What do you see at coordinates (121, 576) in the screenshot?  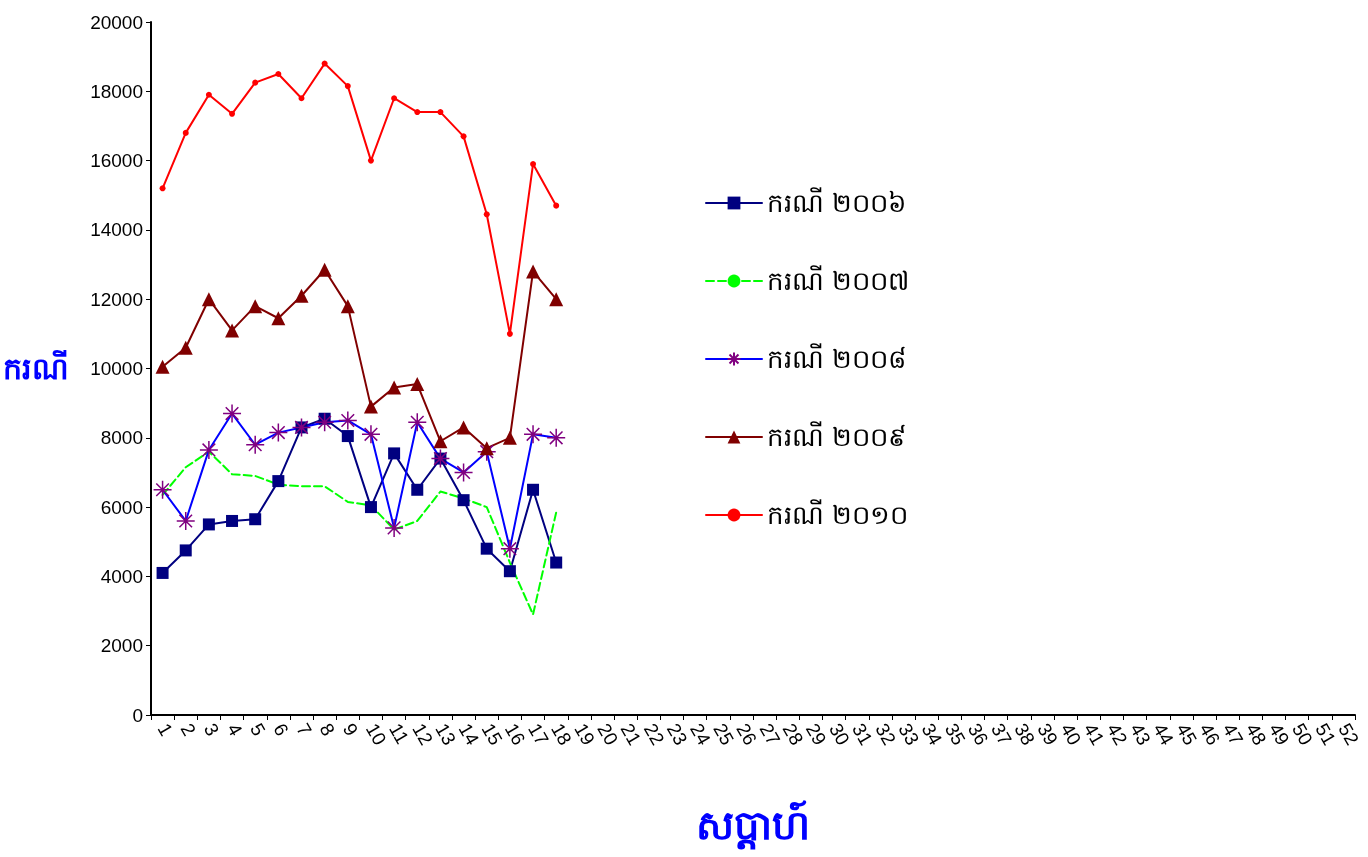 I see `y-tick-label: 4000` at bounding box center [121, 576].